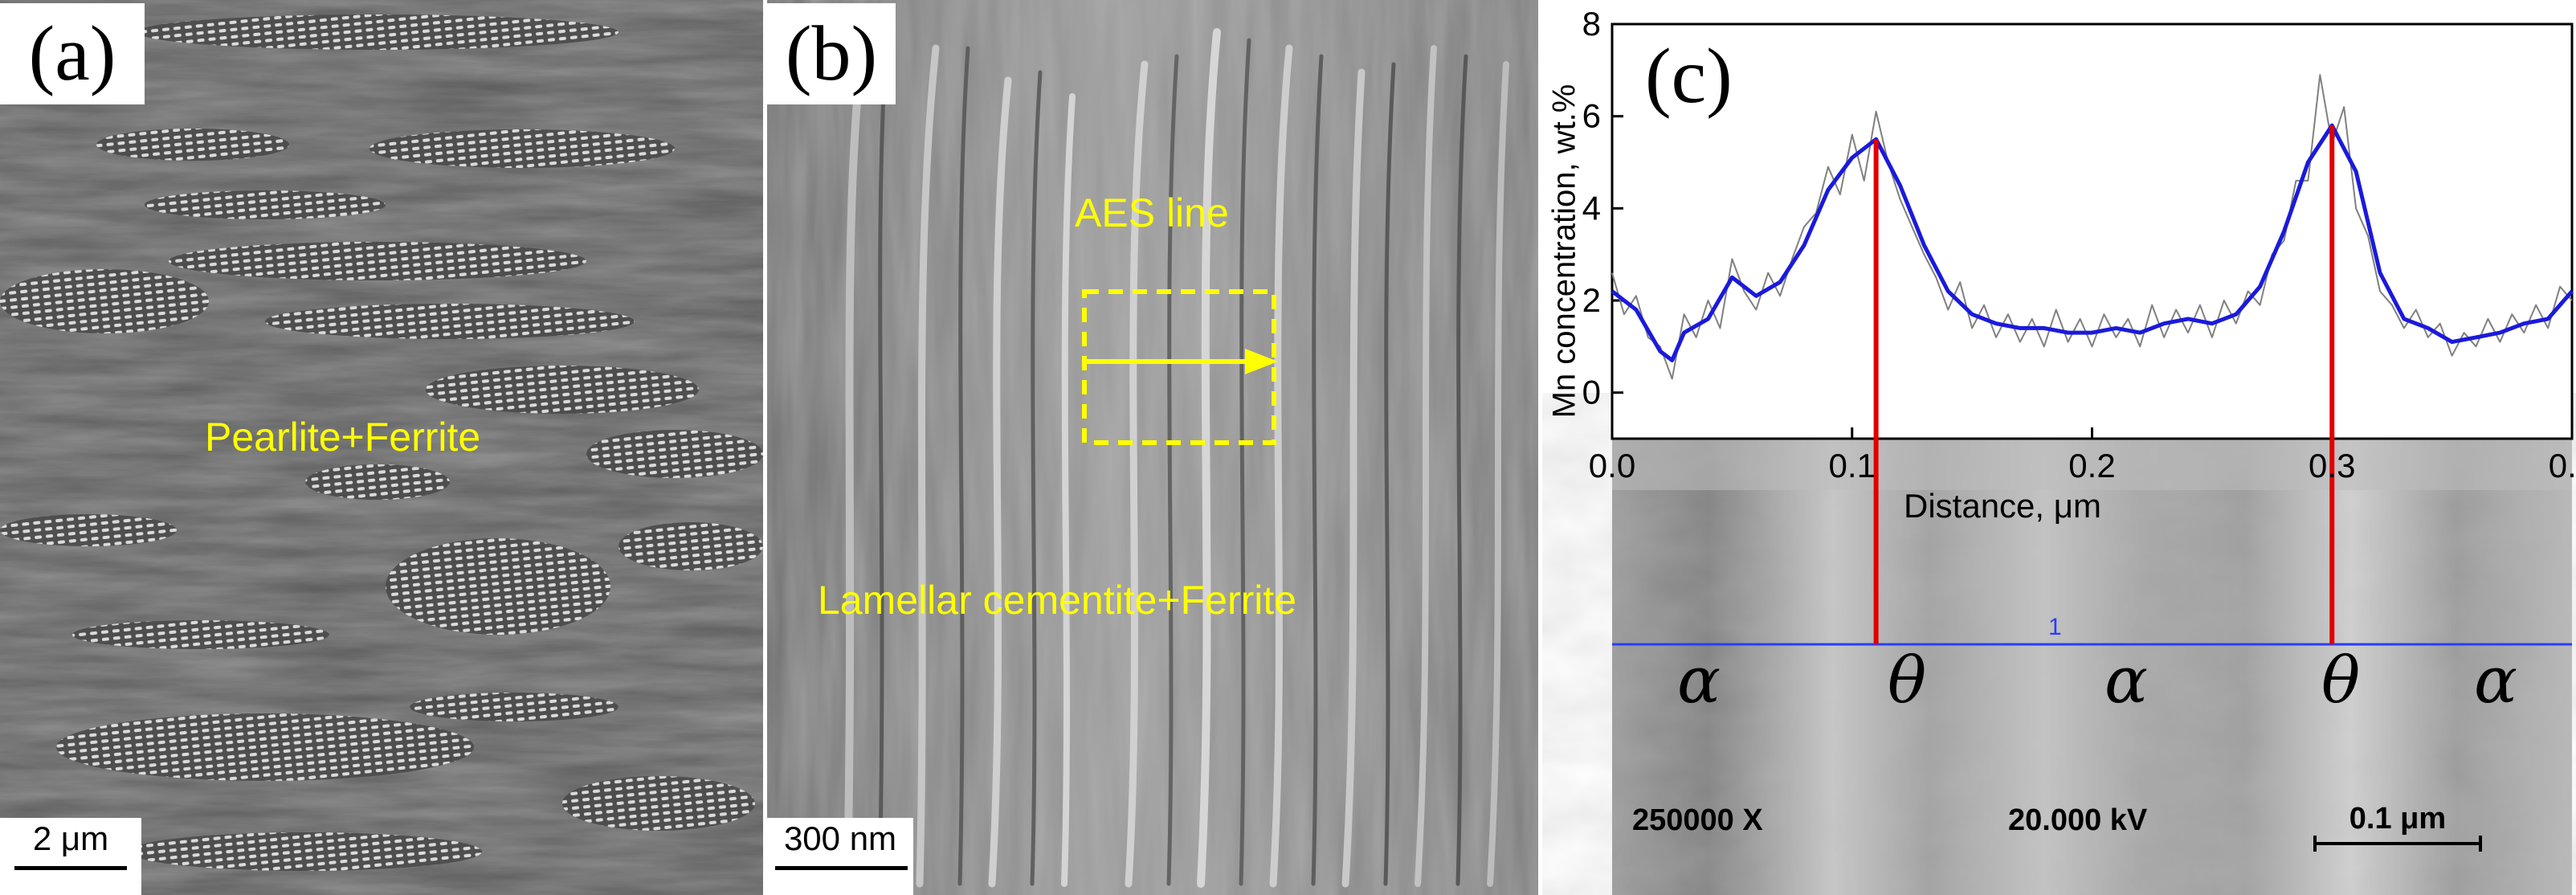 This screenshot has width=2576, height=895. Describe the element at coordinates (70, 868) in the screenshot. I see `scale-bar-line-a` at that location.